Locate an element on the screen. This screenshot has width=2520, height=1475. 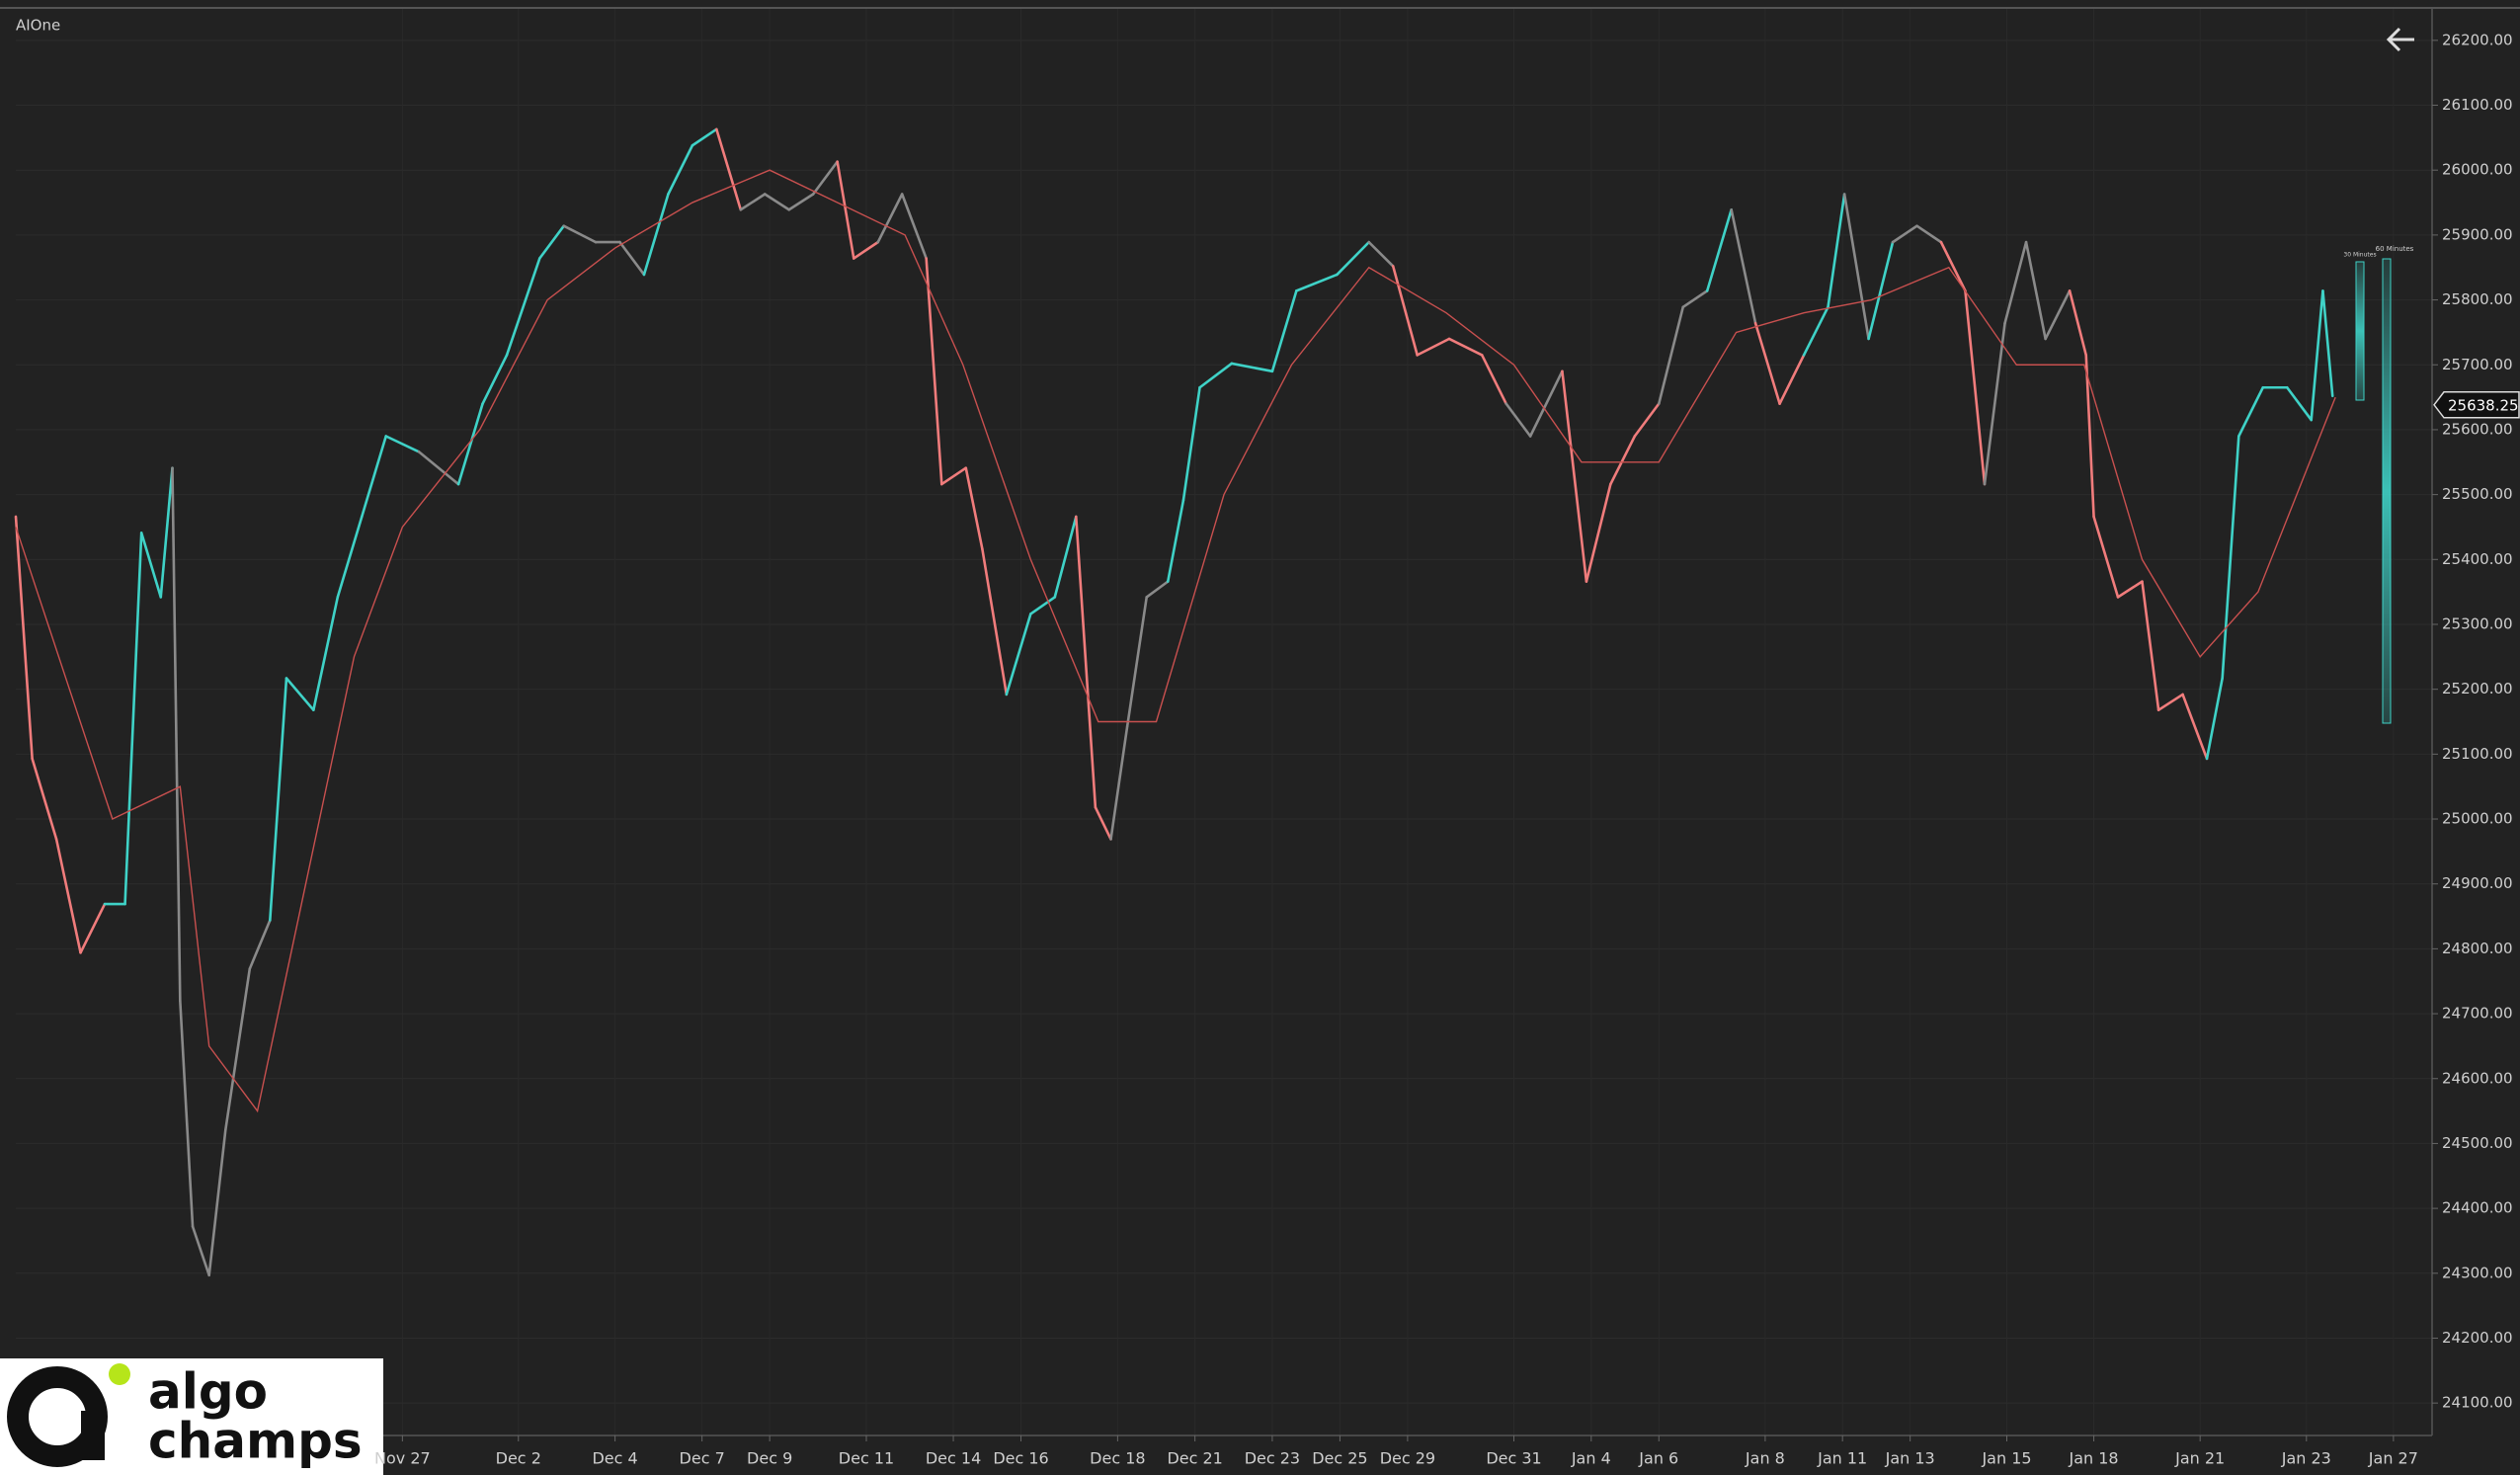
y-tick-label: 25300.00 is located at coordinates (2477, 623).